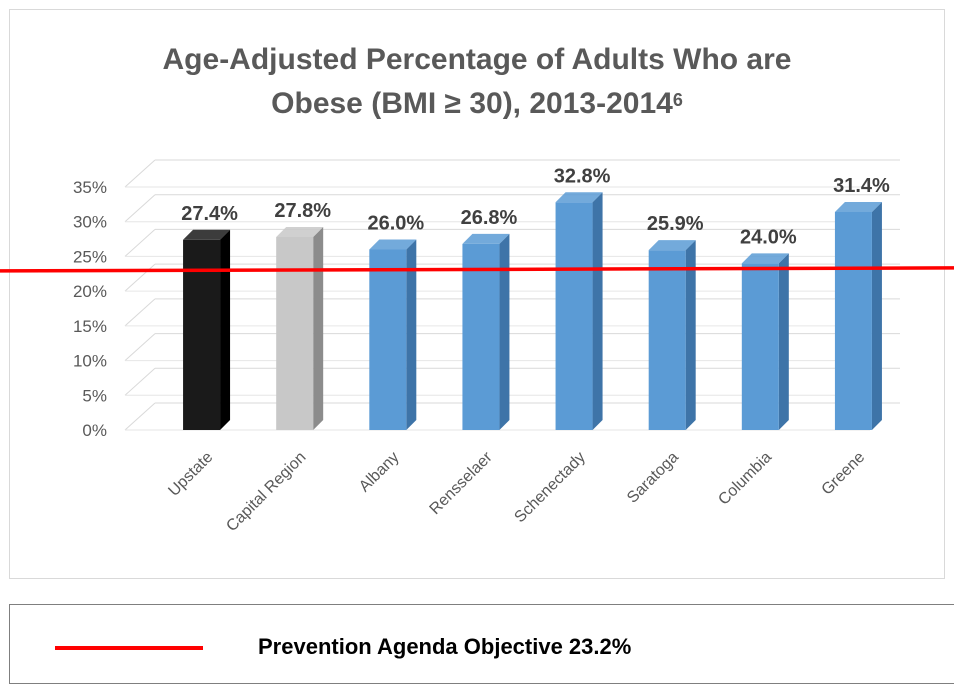 The image size is (954, 684). I want to click on reference-line, so click(477, 269).